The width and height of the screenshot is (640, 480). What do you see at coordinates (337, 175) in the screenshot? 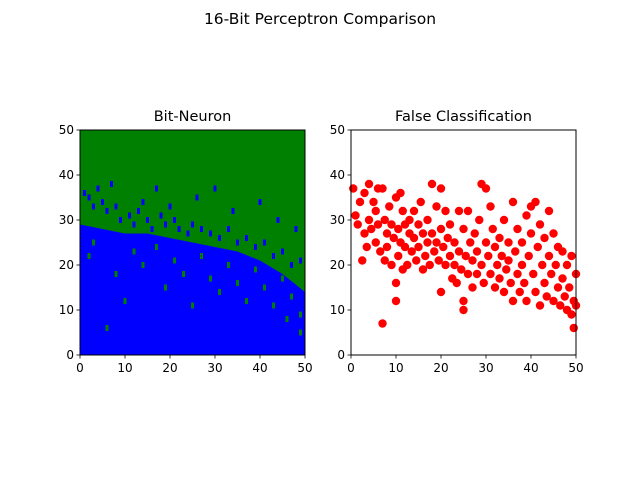
I see `y-tick-label: 40` at bounding box center [337, 175].